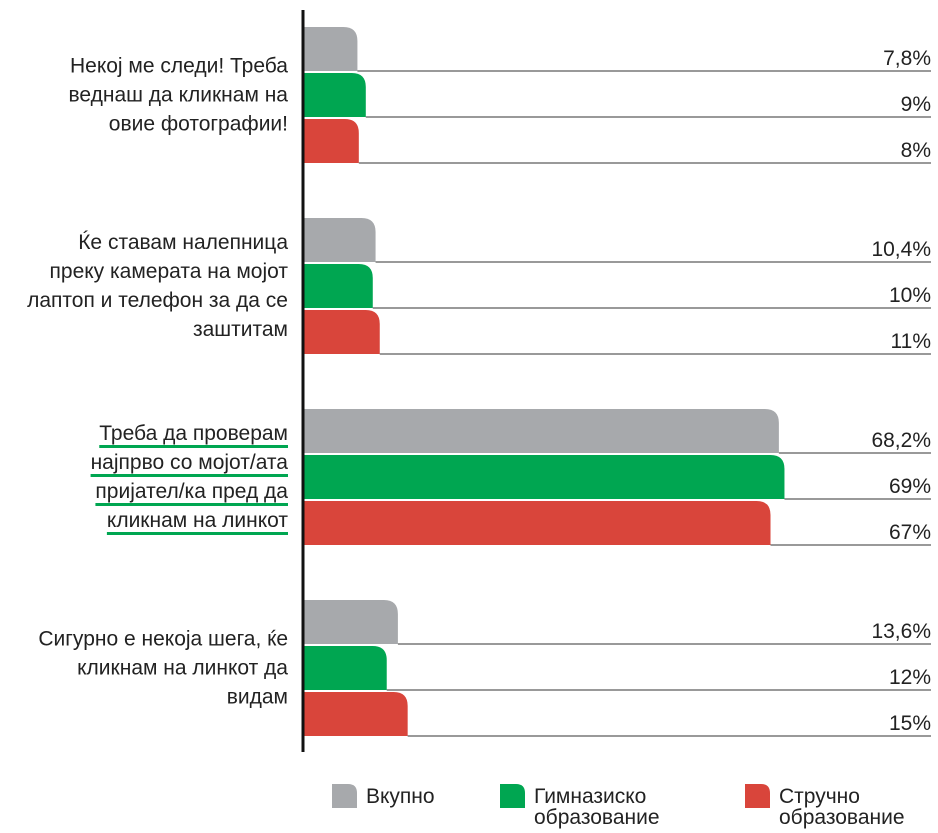 This screenshot has width=938, height=833. What do you see at coordinates (842, 807) in the screenshot?
I see `label-text: Стручно образование` at bounding box center [842, 807].